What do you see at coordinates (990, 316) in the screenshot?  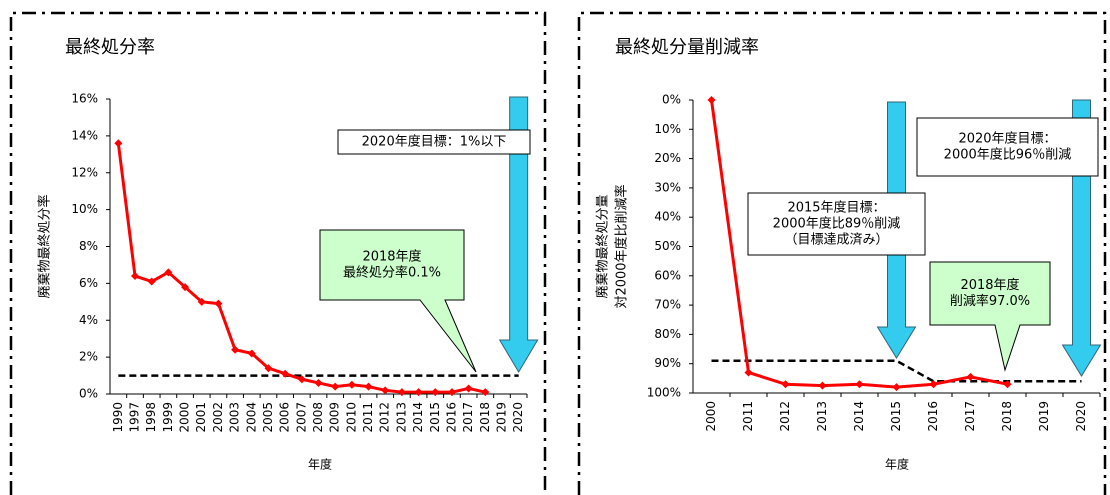 I see `callout-box` at bounding box center [990, 316].